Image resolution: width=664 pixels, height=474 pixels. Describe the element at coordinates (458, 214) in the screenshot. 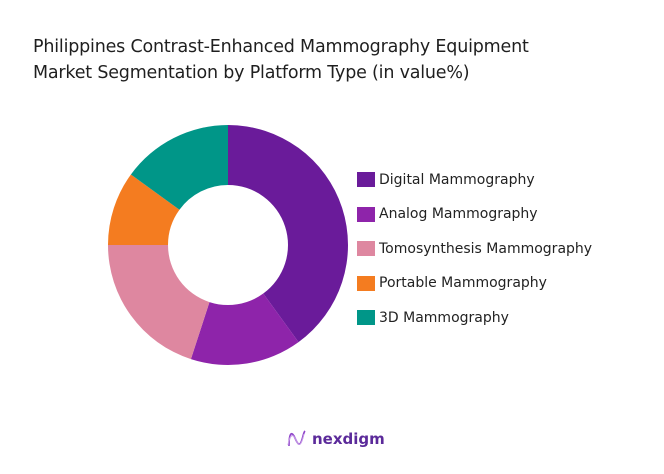

I see `legend-label: Analog Mammography` at that location.